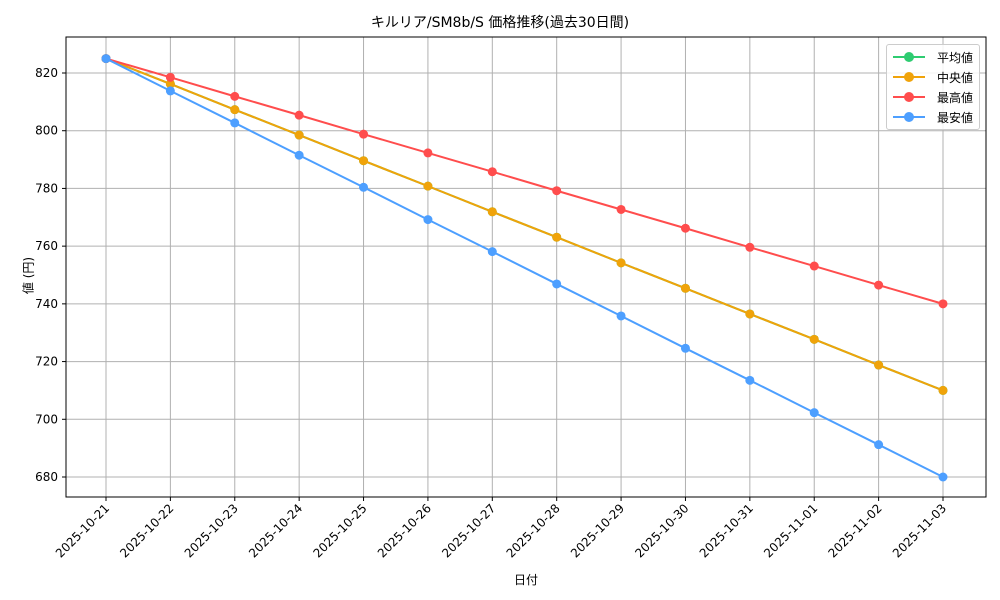 The image size is (1000, 600). Describe the element at coordinates (46, 419) in the screenshot. I see `y-tick-label: 700` at that location.